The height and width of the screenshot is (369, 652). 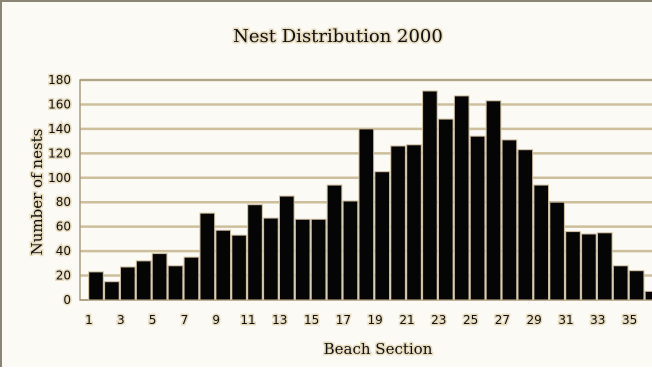 What do you see at coordinates (629, 320) in the screenshot?
I see `x-tick-label: 35` at bounding box center [629, 320].